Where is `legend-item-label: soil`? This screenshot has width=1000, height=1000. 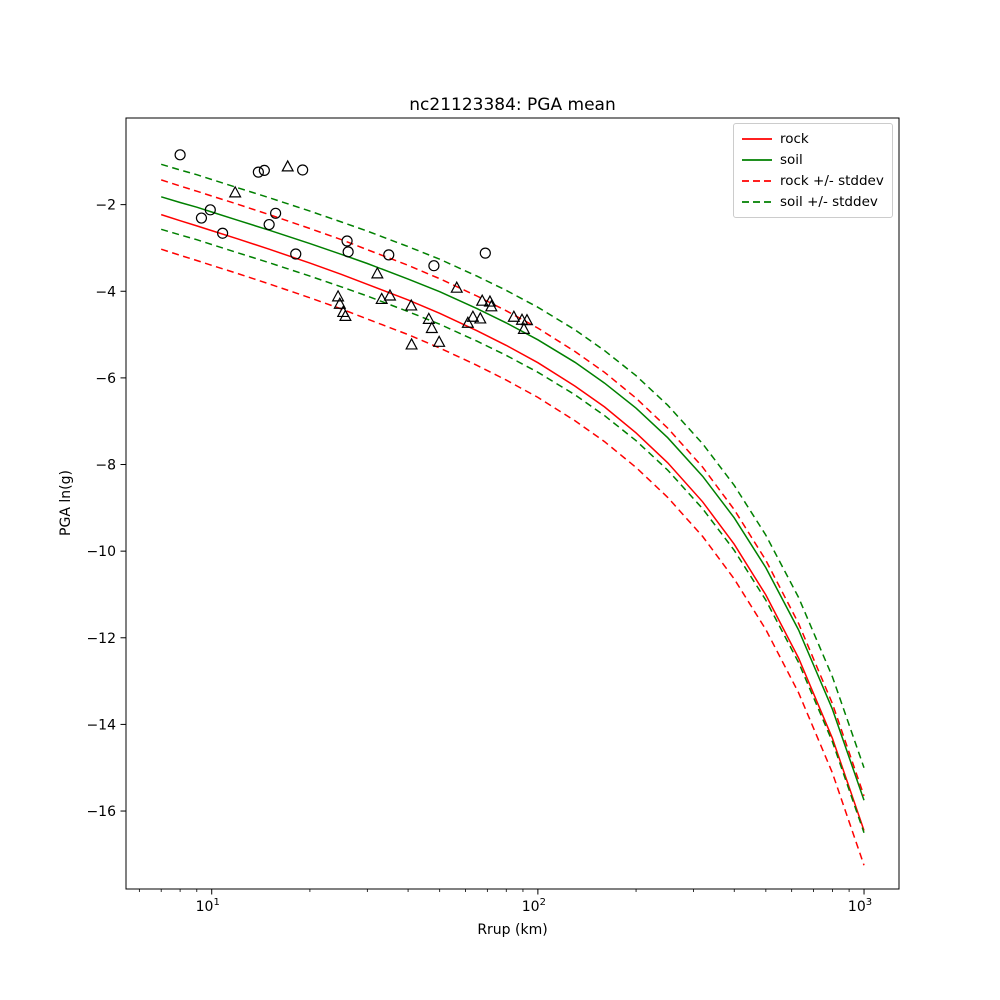 legend-item-label: soil is located at coordinates (791, 159).